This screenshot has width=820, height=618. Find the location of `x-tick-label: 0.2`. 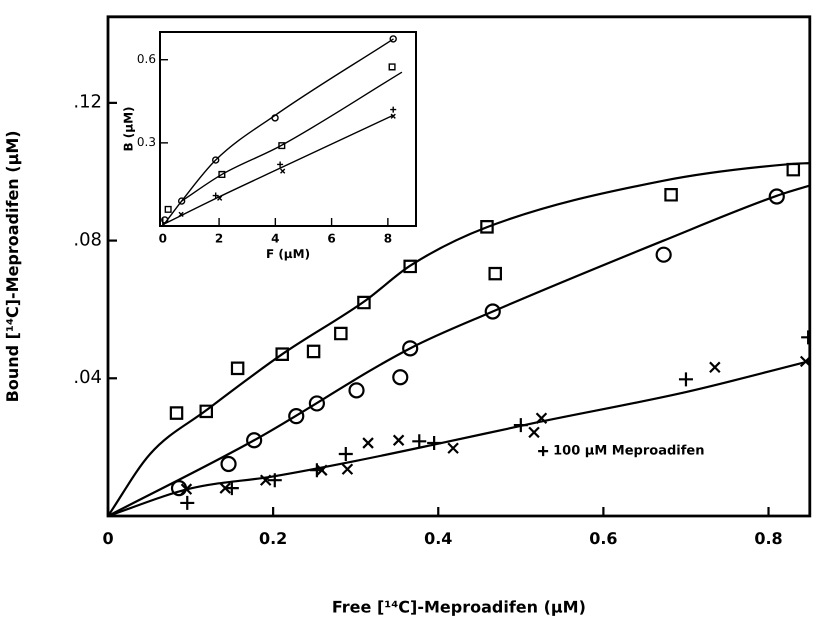

x-tick-label: 0.2 is located at coordinates (273, 538).